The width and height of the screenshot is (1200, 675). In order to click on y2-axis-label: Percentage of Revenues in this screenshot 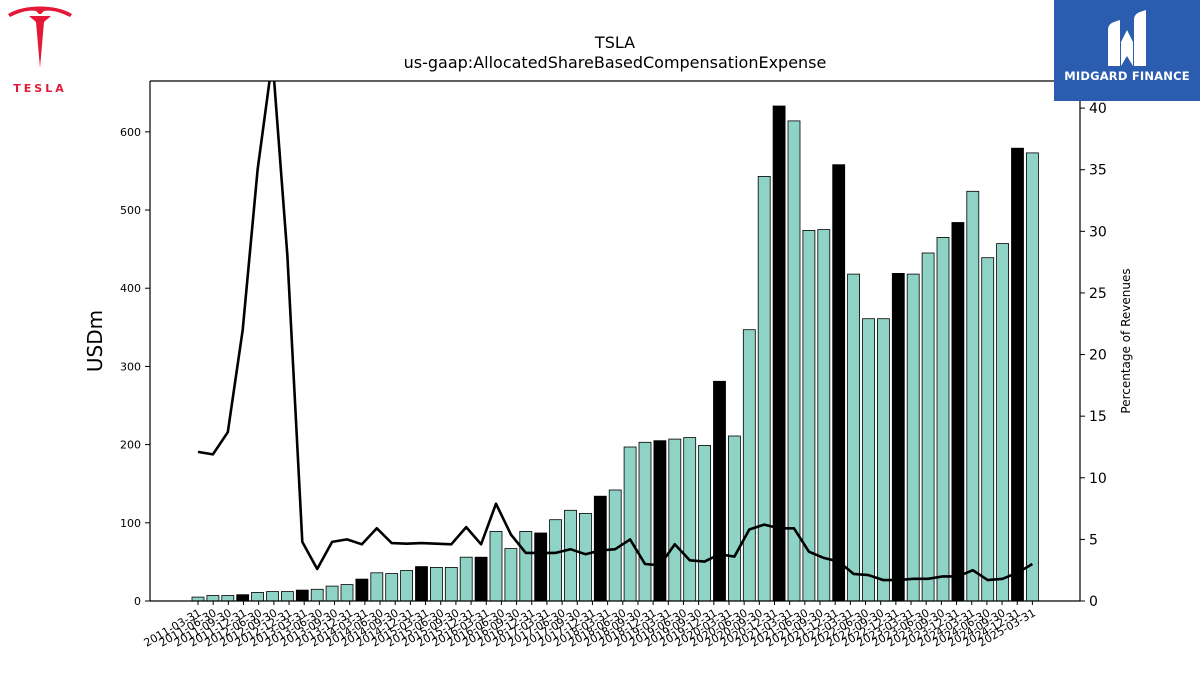, I will do `click(1126, 340)`.